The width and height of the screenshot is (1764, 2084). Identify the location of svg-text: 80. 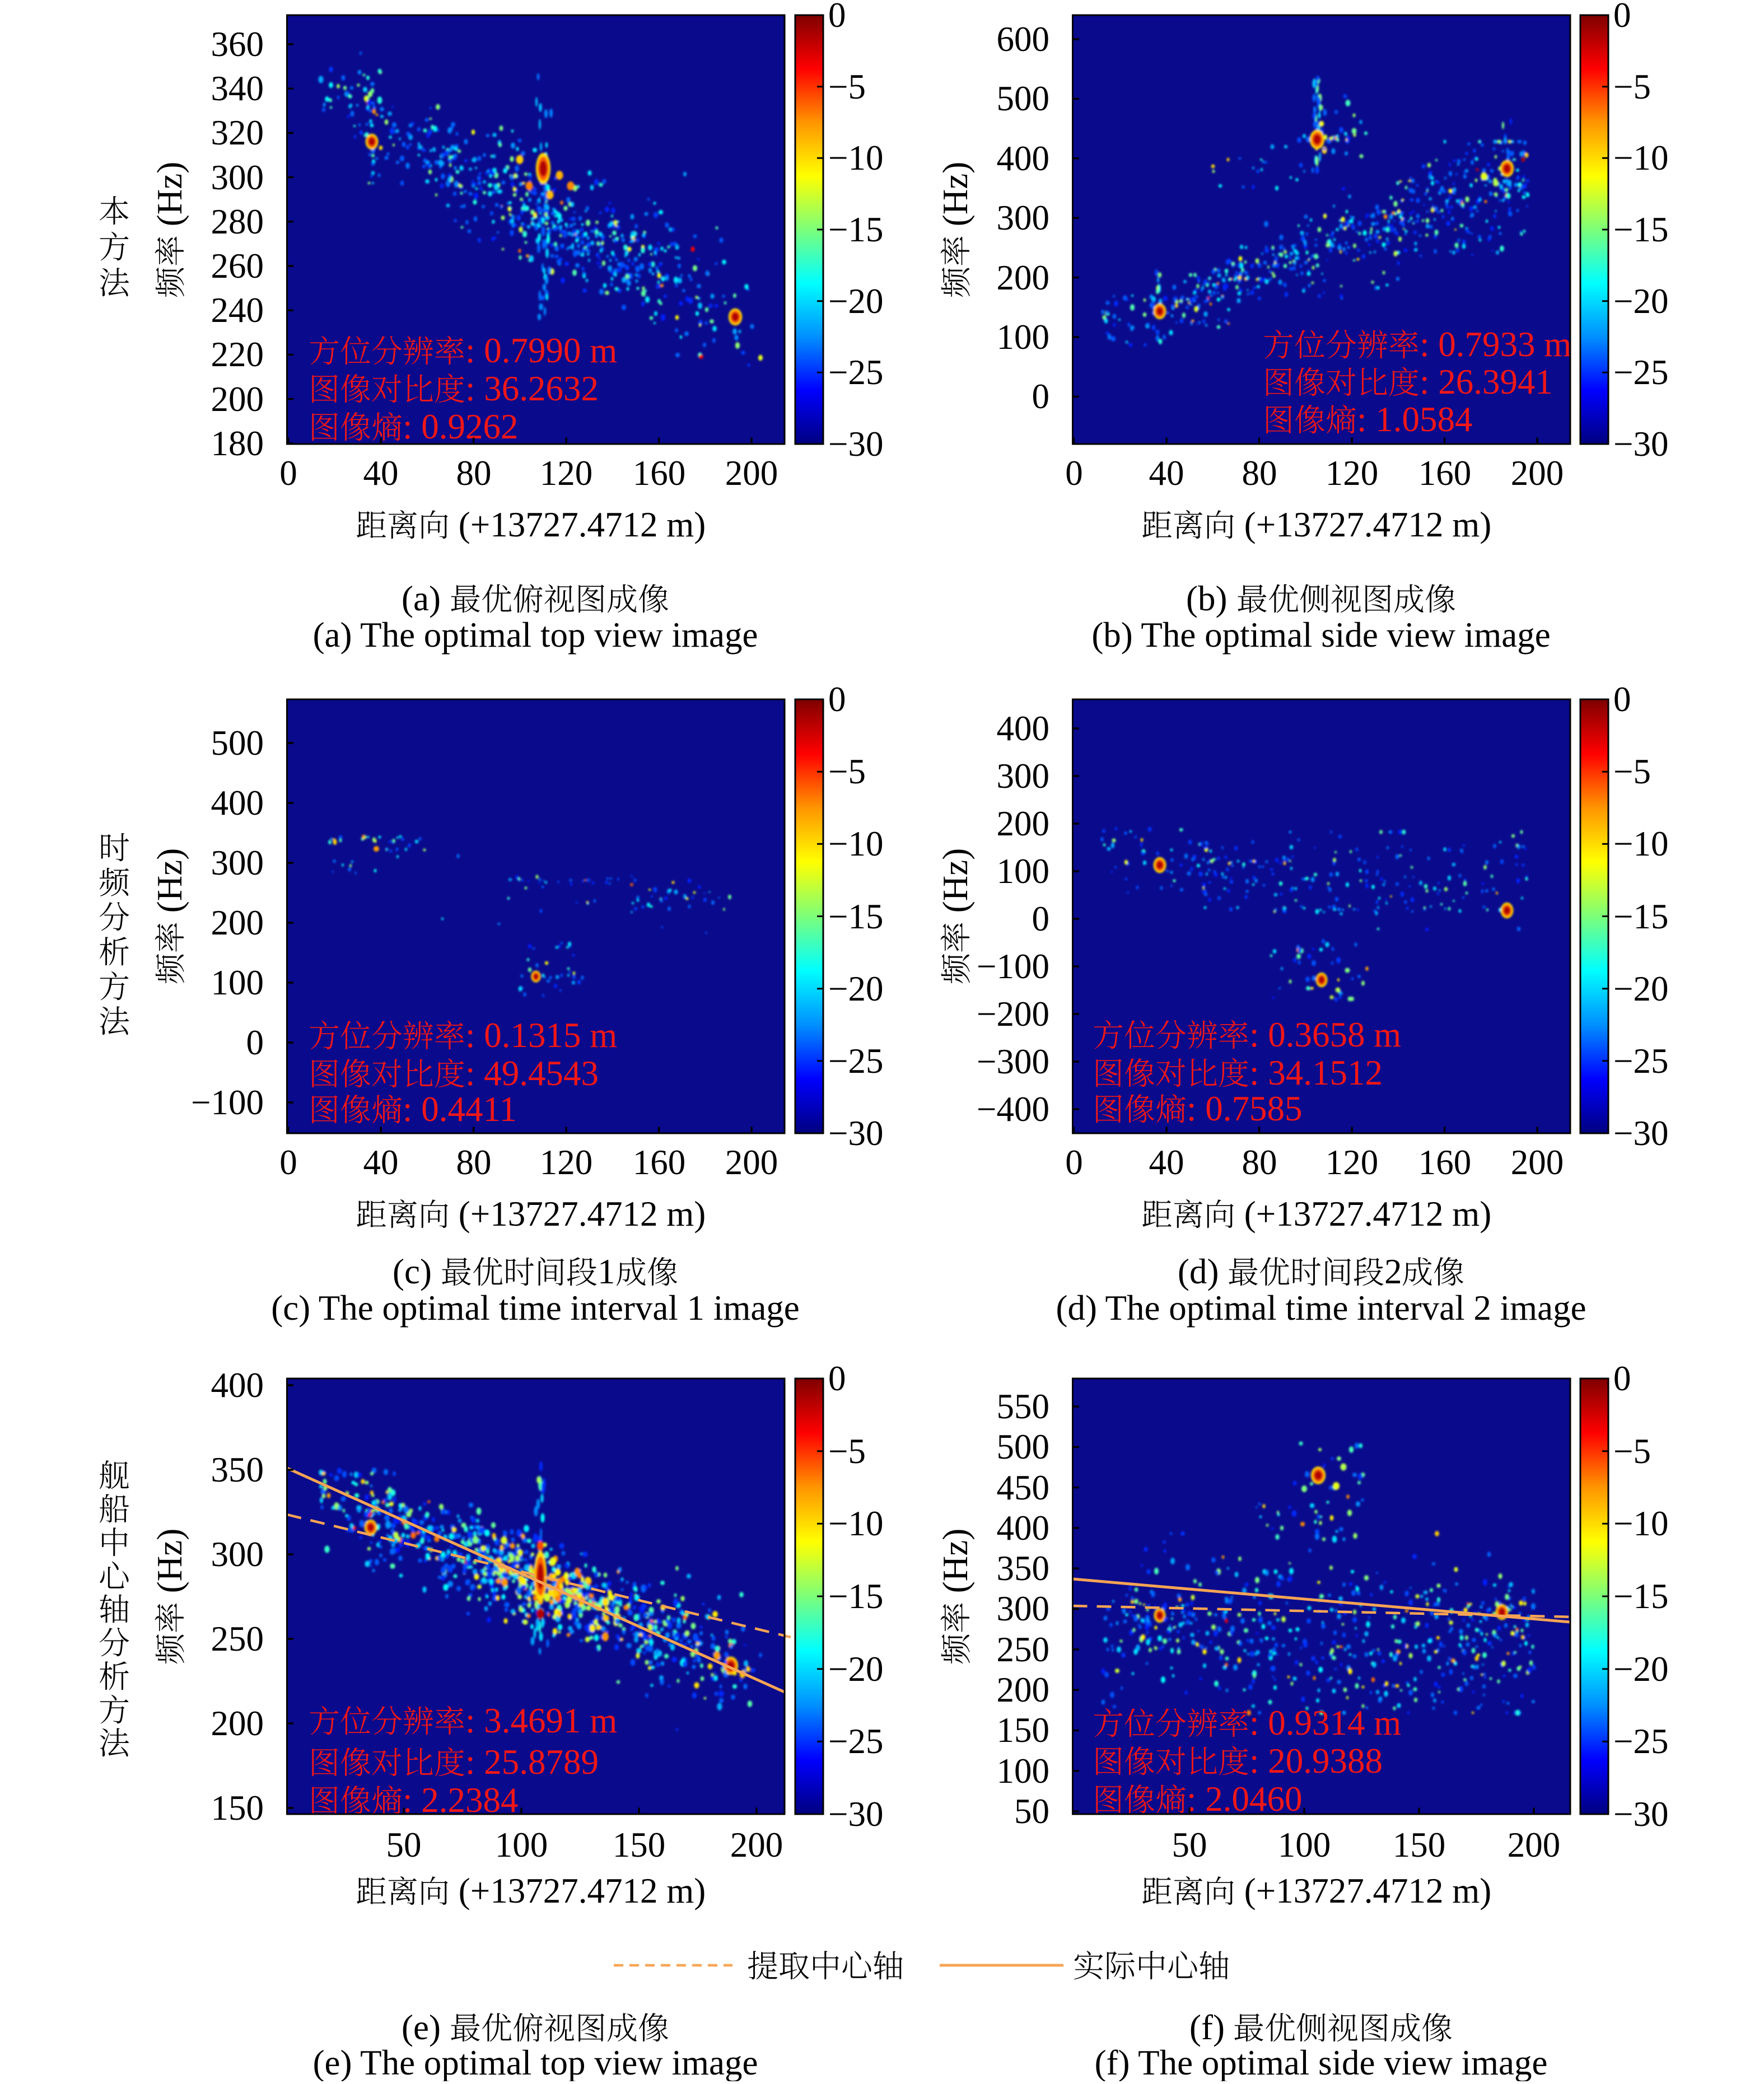
(474, 473).